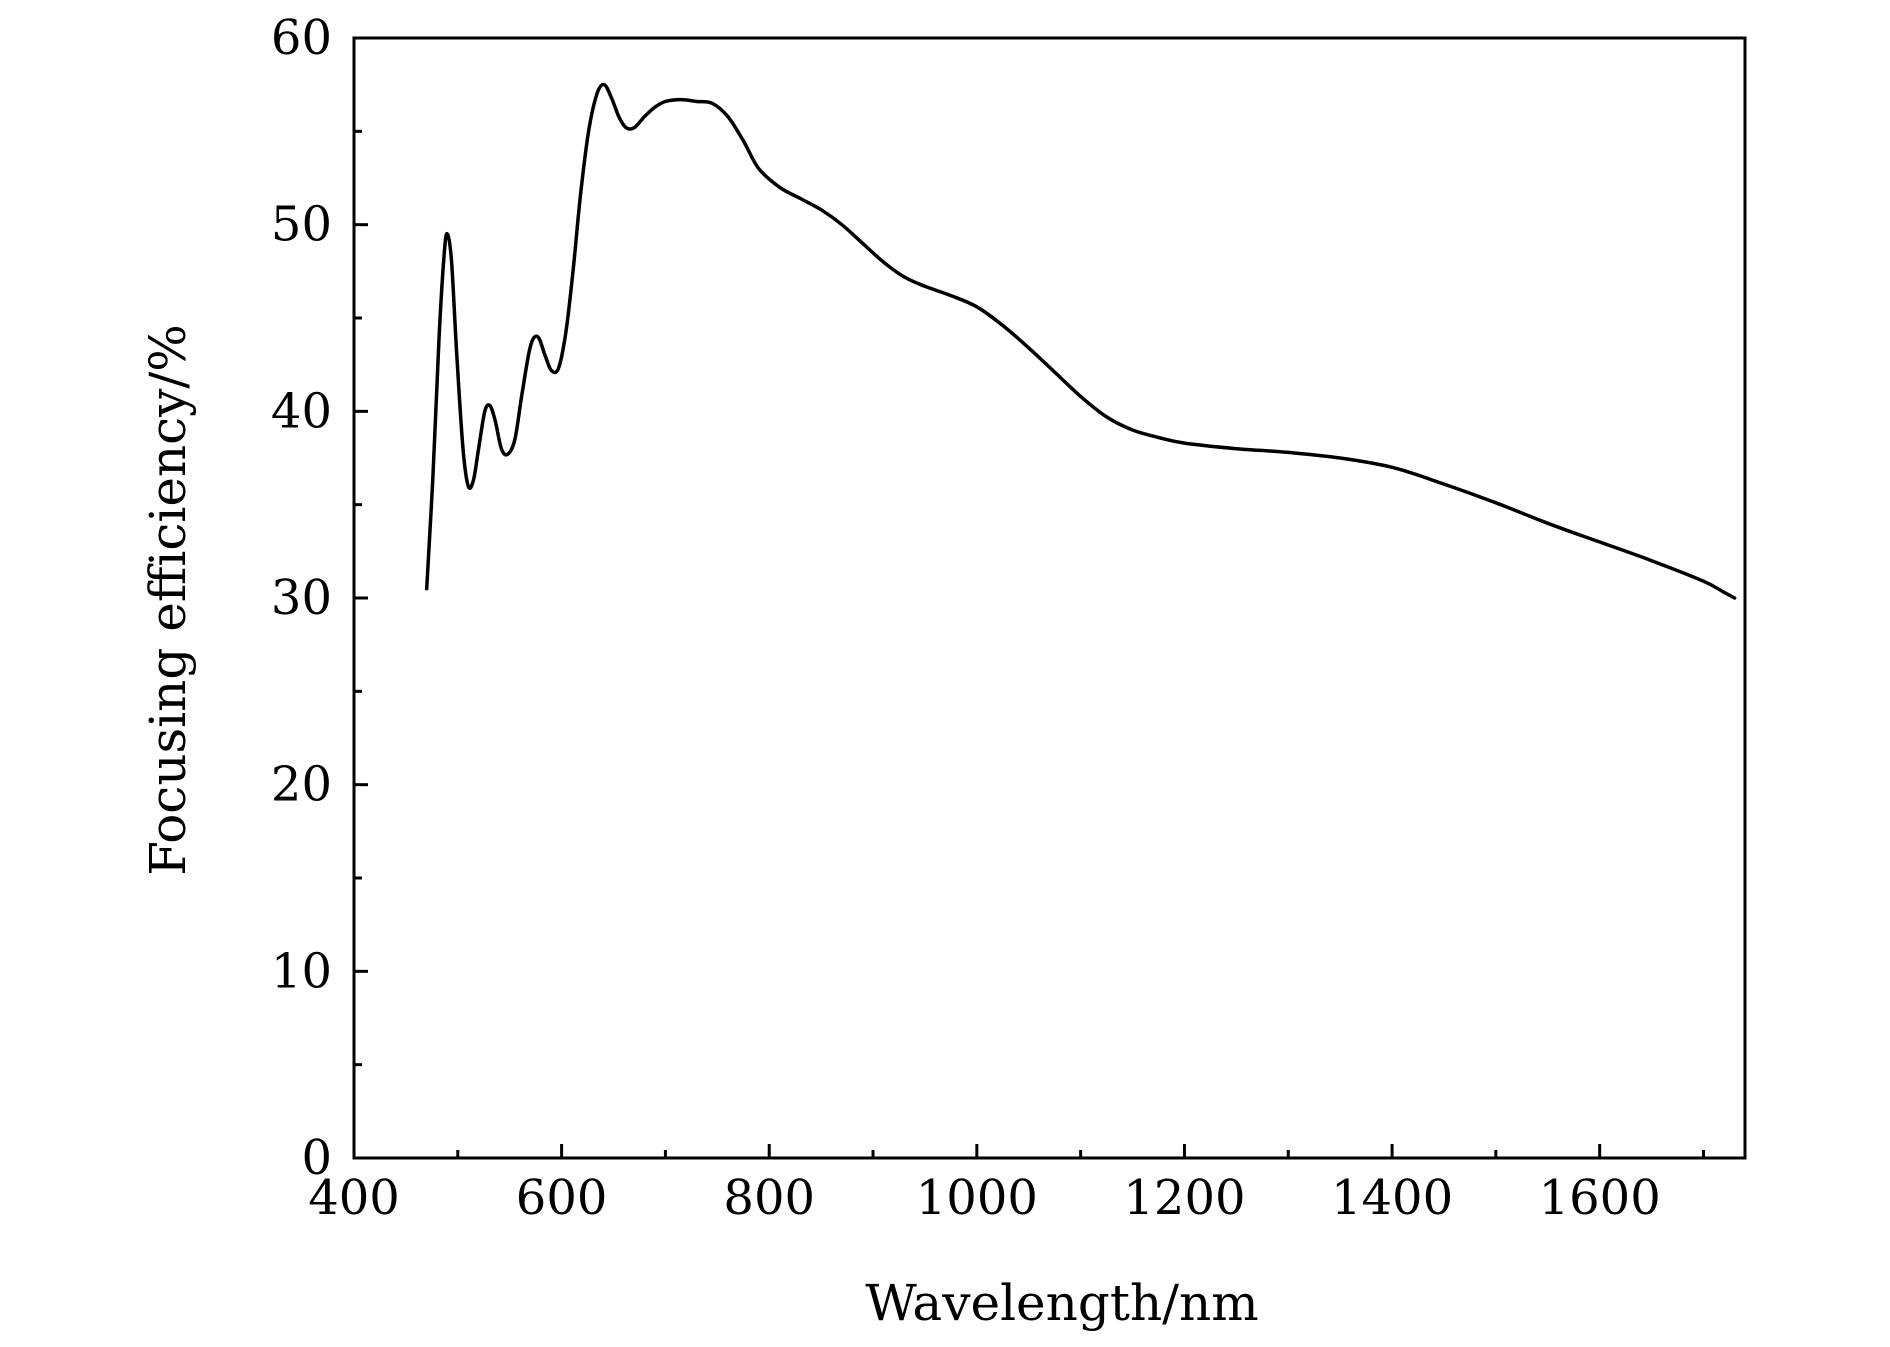 The width and height of the screenshot is (1890, 1347). Describe the element at coordinates (301, 598) in the screenshot. I see `y-tick-label: 30` at that location.